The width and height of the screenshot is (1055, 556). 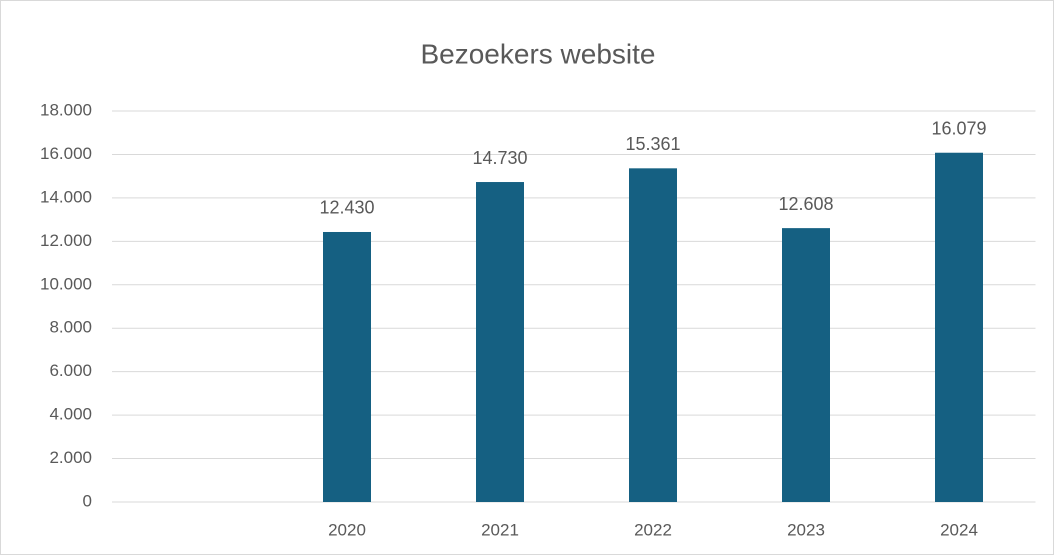 I want to click on y-tick-label: 4.000, so click(x=70, y=414).